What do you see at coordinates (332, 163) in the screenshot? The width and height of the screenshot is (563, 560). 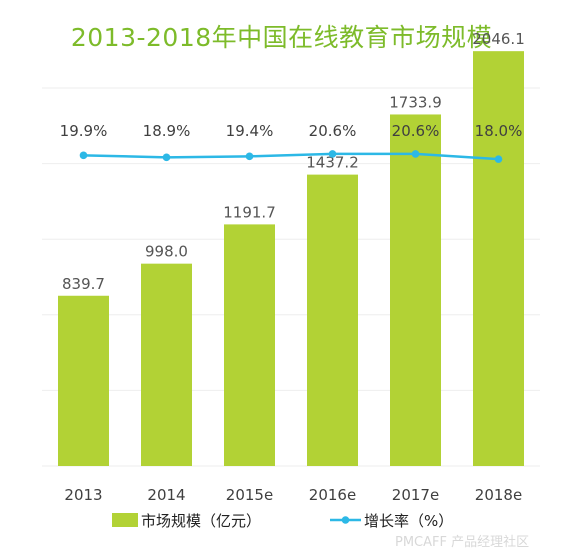 I see `bar-value-label: 1437.2` at bounding box center [332, 163].